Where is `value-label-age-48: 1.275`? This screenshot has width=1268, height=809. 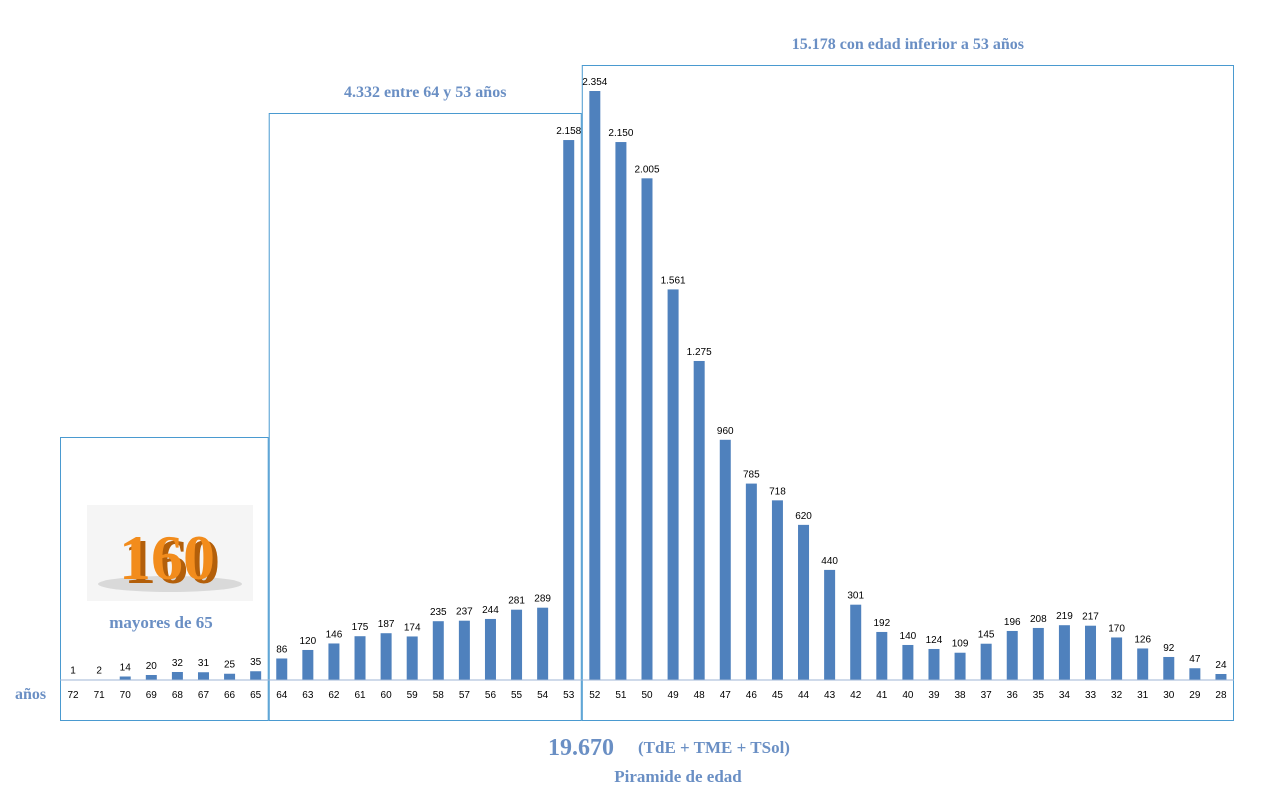 value-label-age-48: 1.275 is located at coordinates (699, 352).